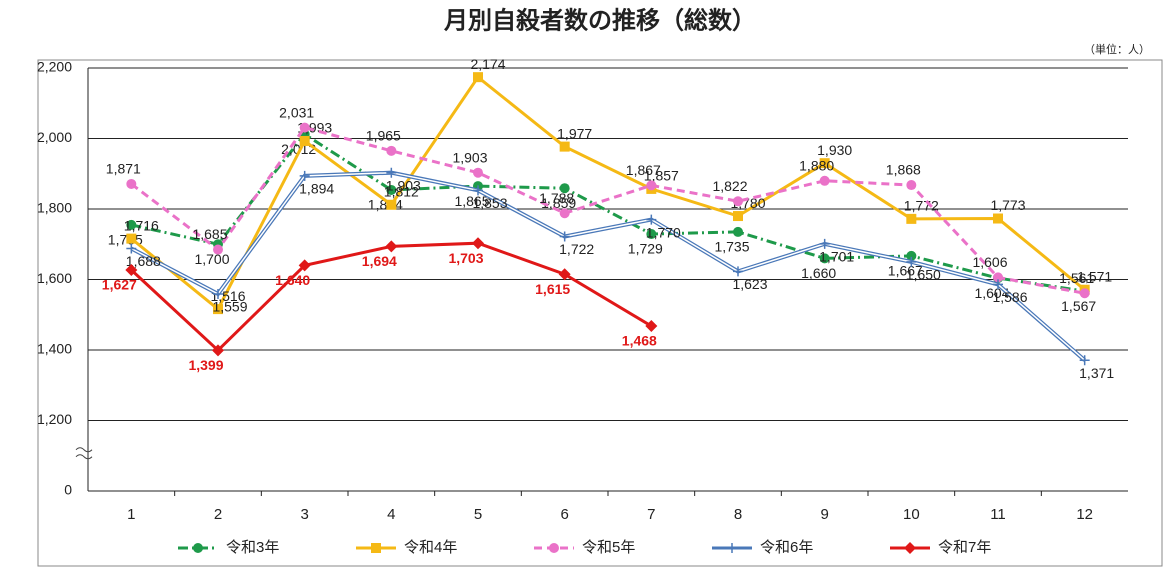 This screenshot has height=588, width=1175. I want to click on x-tick-label: 1, so click(131, 514).